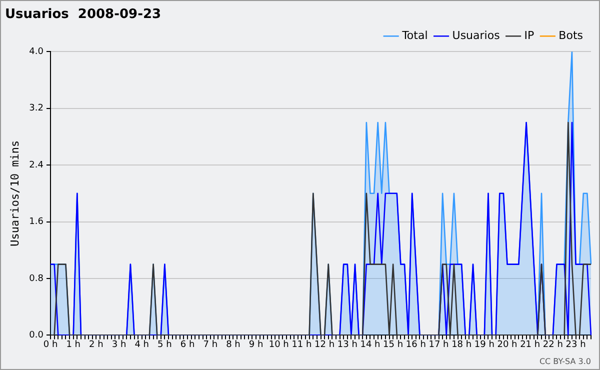 The image size is (600, 370). I want to click on x-tick-label: 8 h, so click(233, 345).